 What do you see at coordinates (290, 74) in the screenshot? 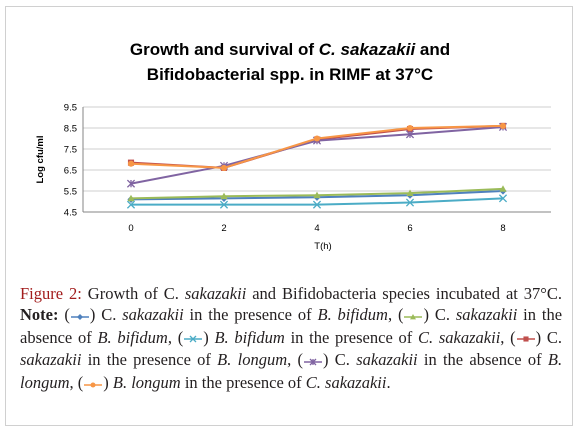
I see `chart-title-line-2: Bifidobacterial spp. in RIMF at 37°C` at bounding box center [290, 74].